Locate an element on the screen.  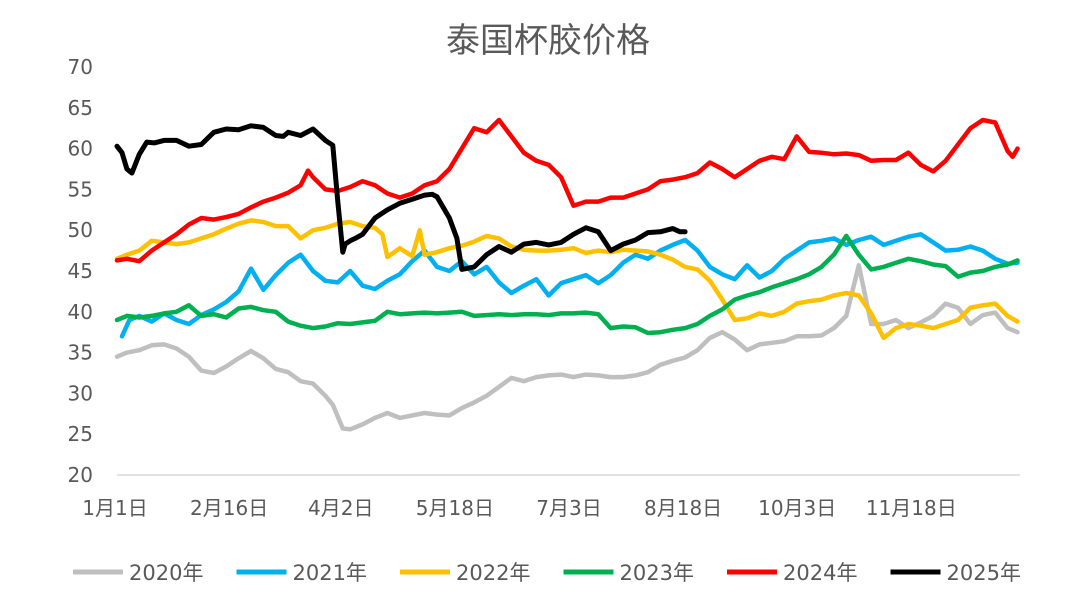
legend-label: 2023年 is located at coordinates (657, 573).